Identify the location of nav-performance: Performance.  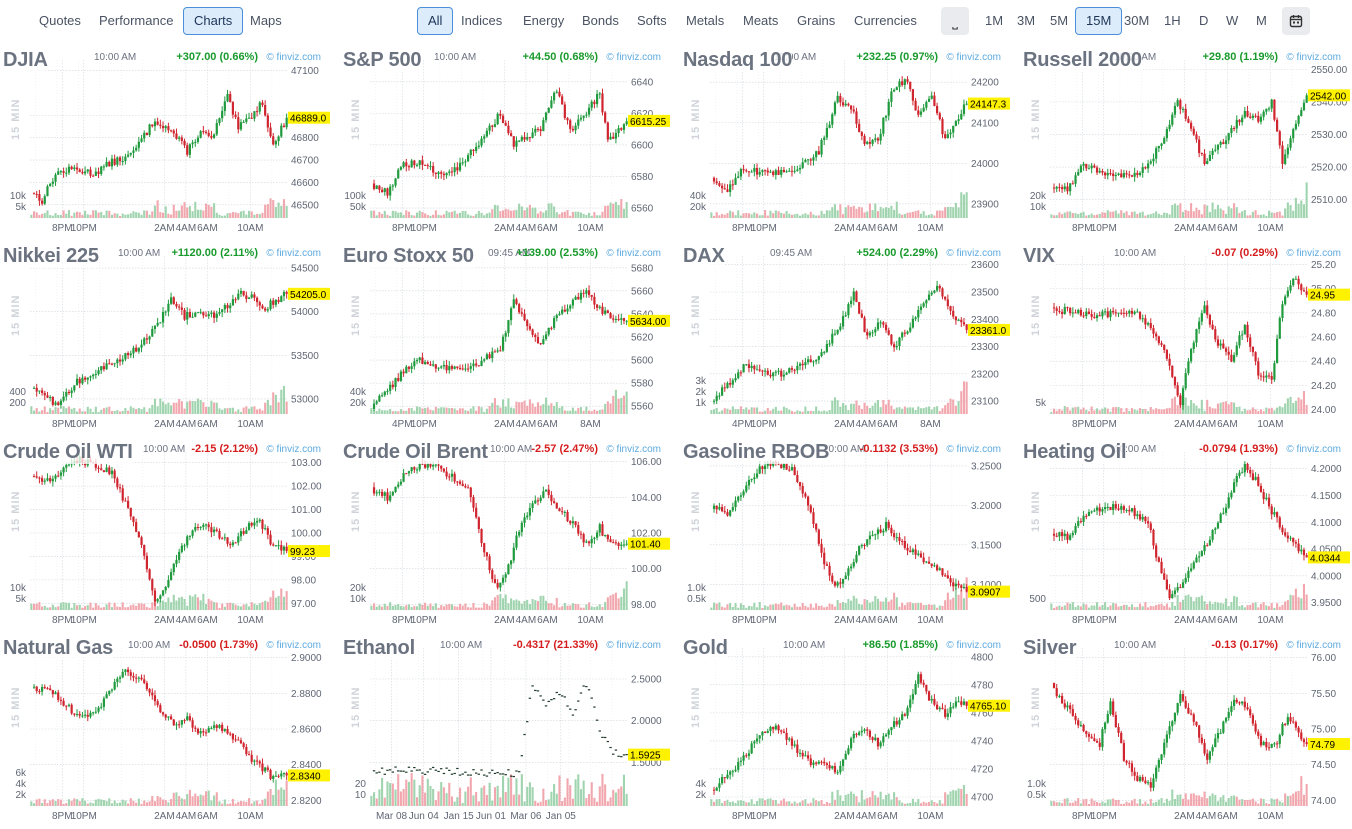
(136, 20).